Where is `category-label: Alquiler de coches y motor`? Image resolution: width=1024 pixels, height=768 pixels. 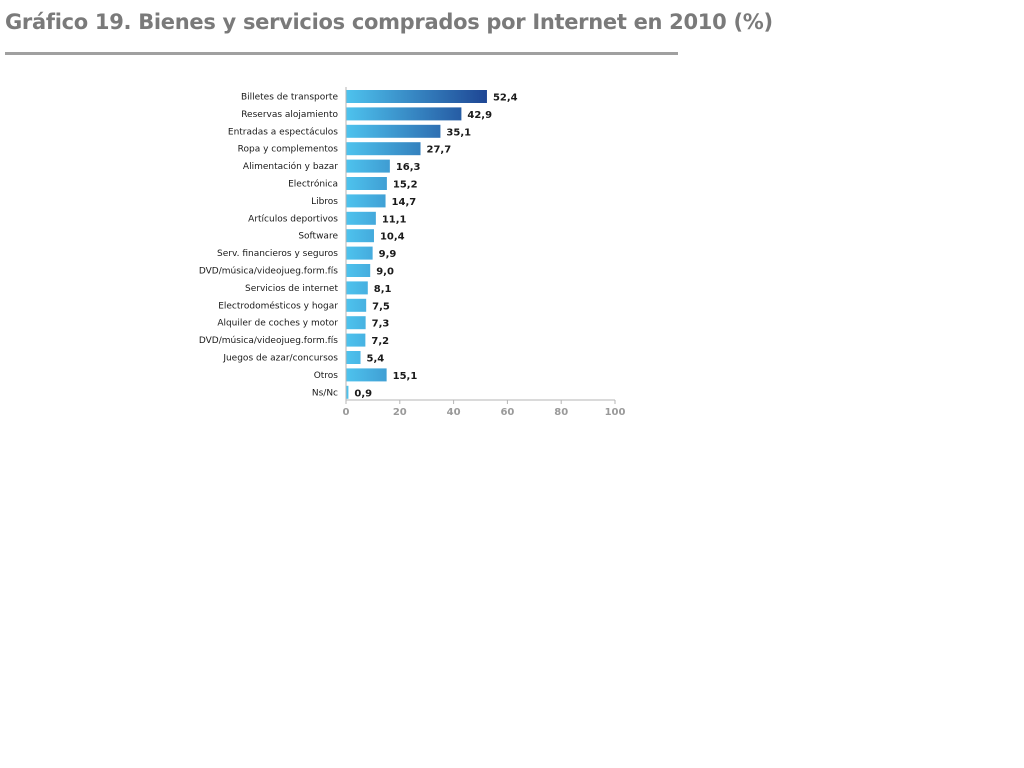
category-label: Alquiler de coches y motor is located at coordinates (277, 324).